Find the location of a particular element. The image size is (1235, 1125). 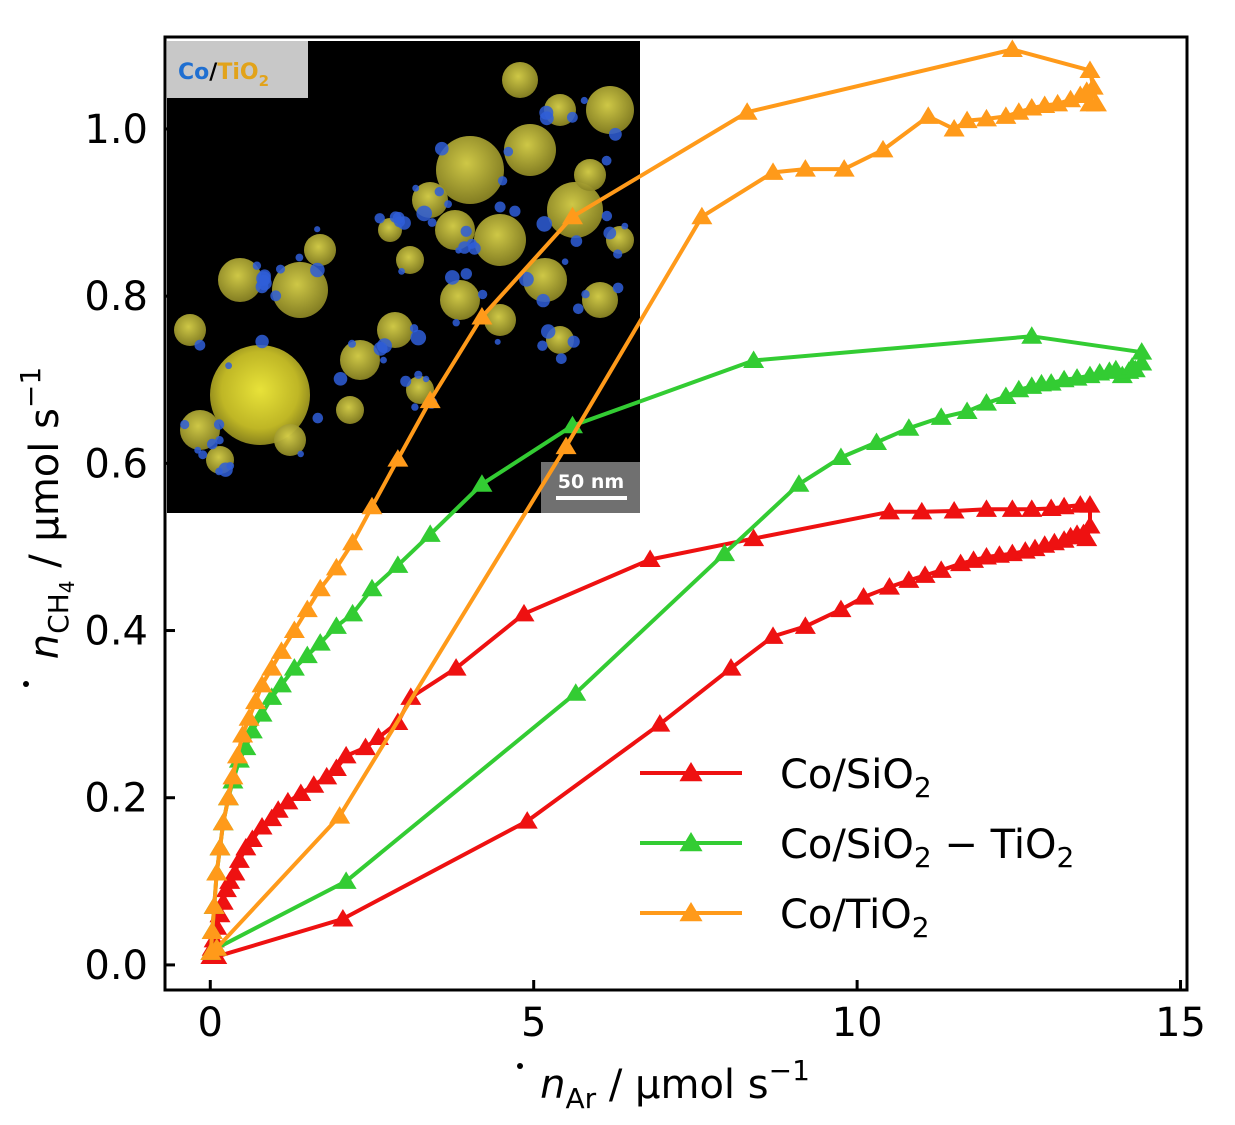

y-tick-label-2: 0.4 is located at coordinates (116, 632).